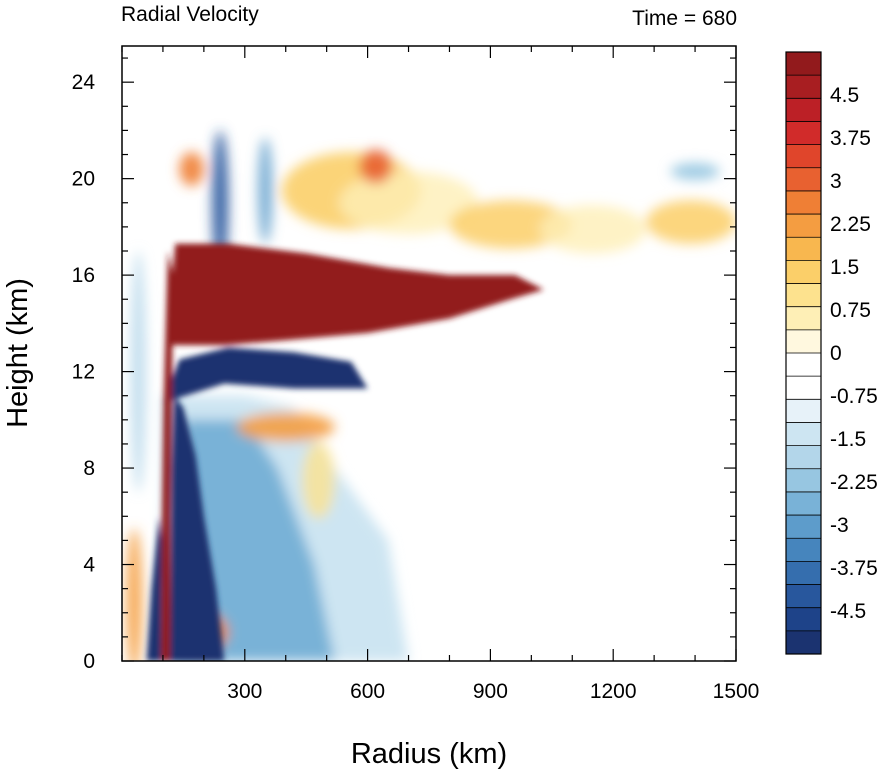  I want to click on x-tick-label: 1500, so click(736, 691).